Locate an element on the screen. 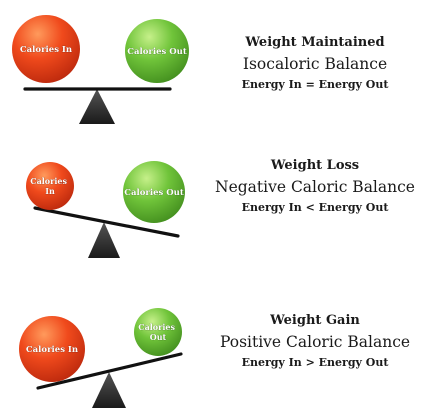 The height and width of the screenshot is (420, 428). state-title: Weight Maintained is located at coordinates (315, 42).